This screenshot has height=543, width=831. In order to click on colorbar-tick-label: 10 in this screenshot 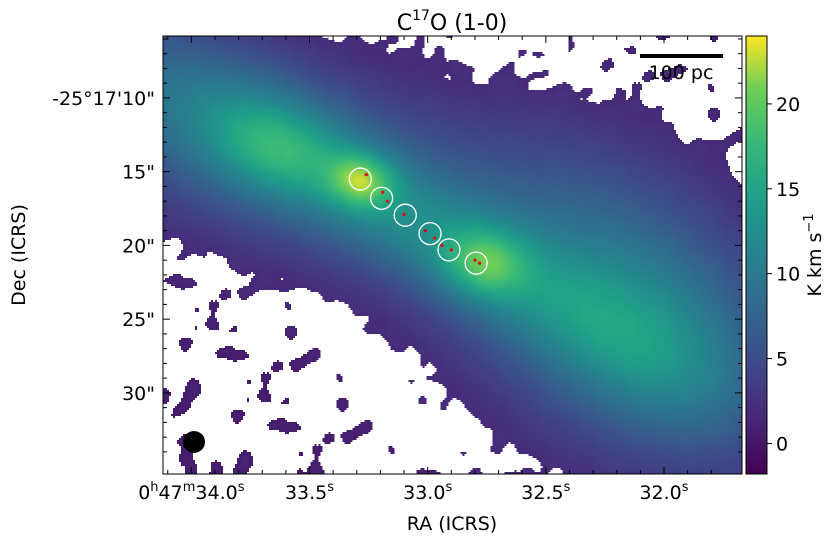, I will do `click(788, 275)`.